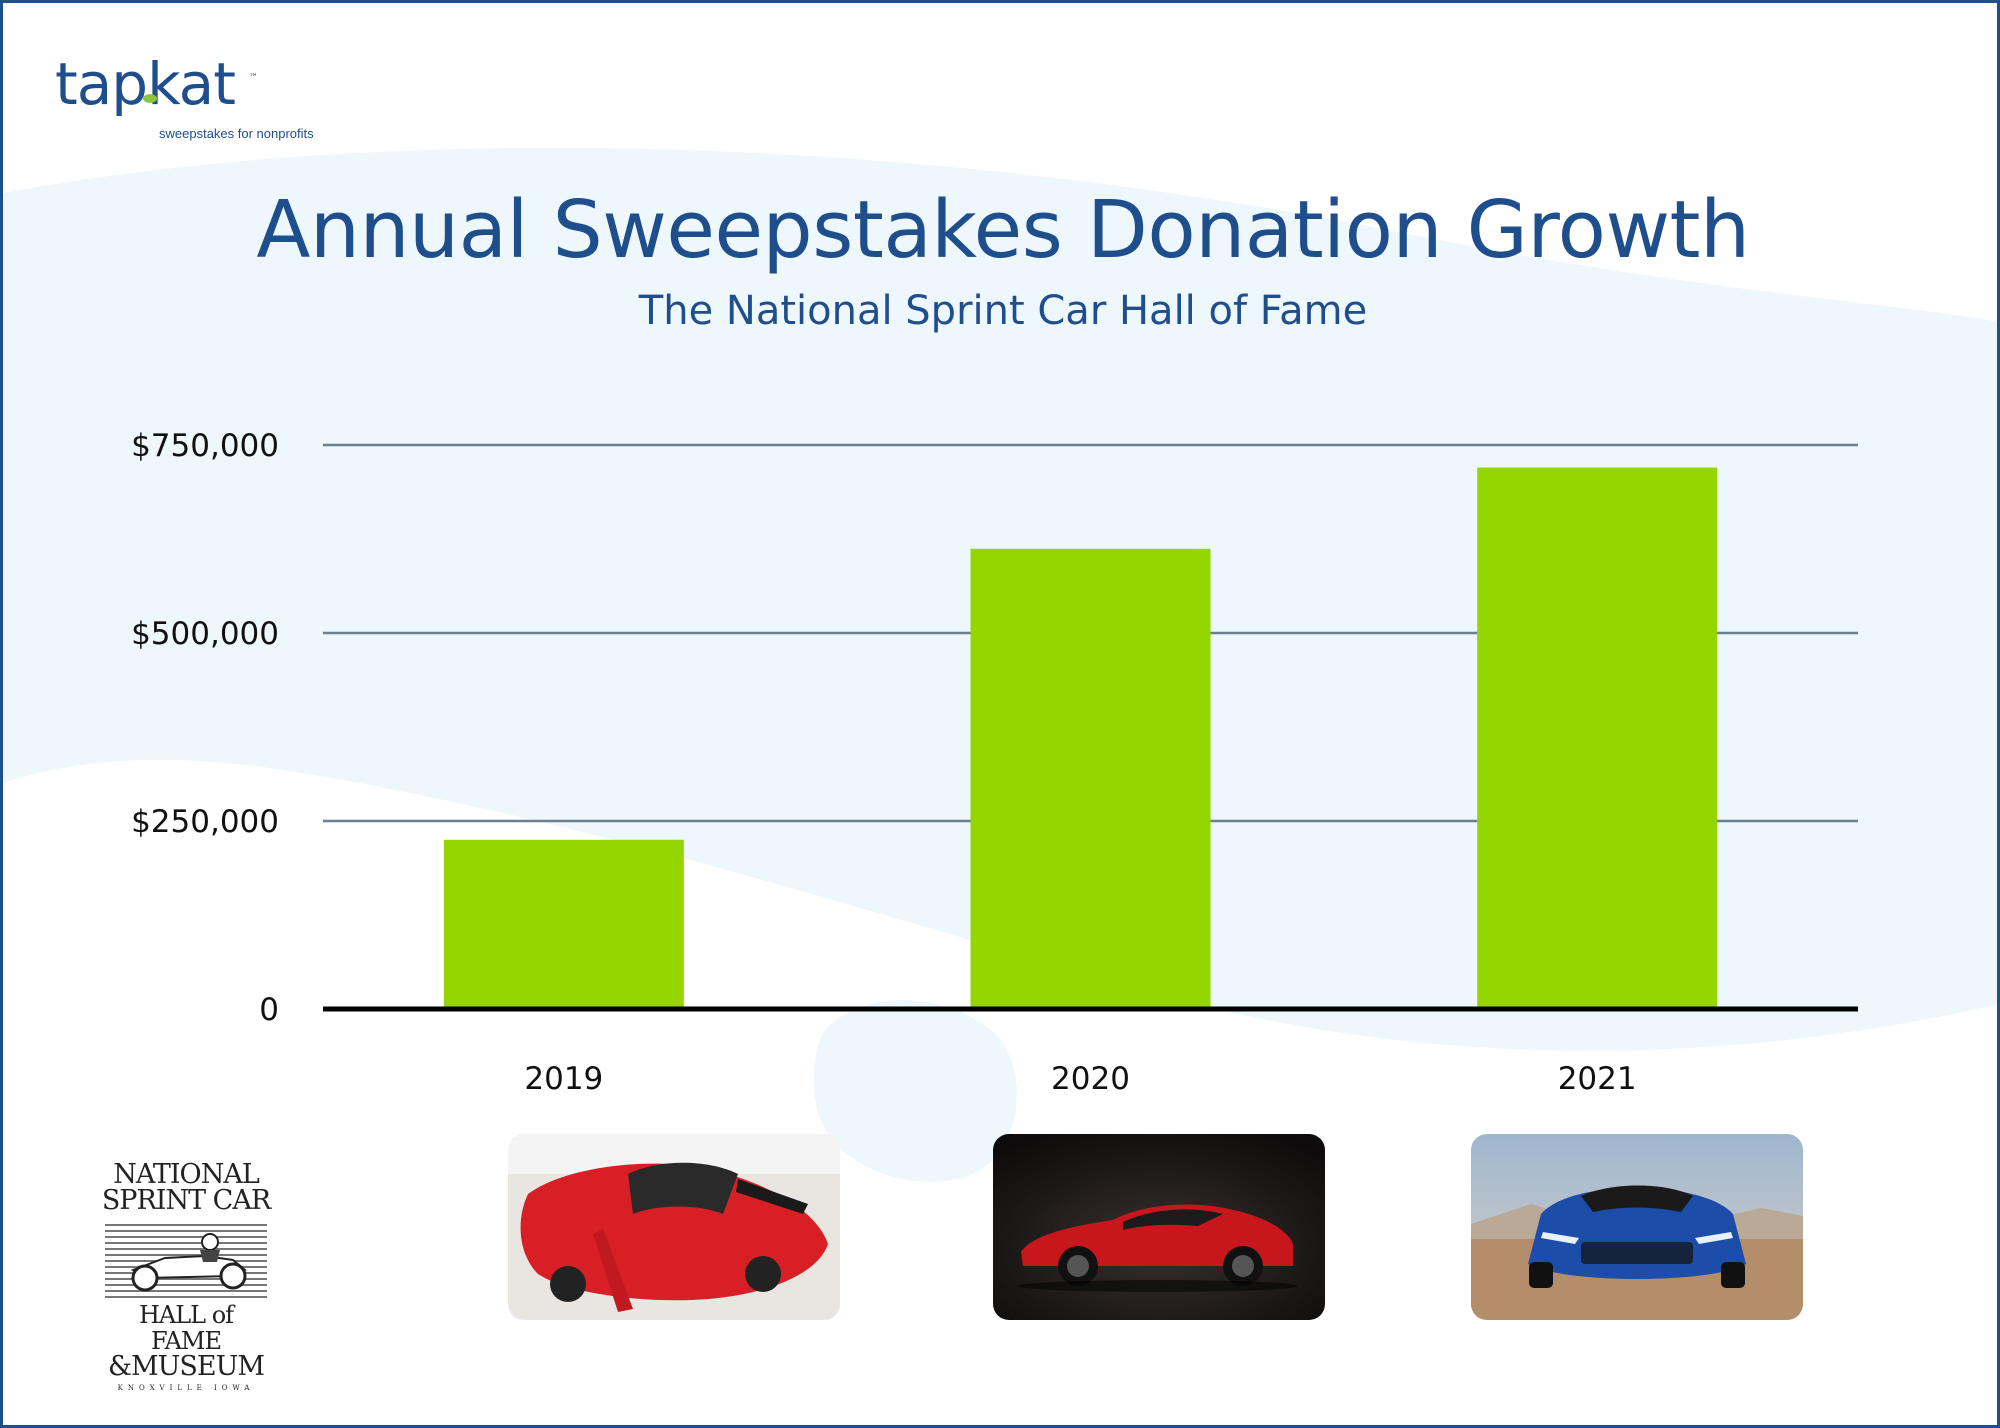 Image resolution: width=2000 pixels, height=1428 pixels. What do you see at coordinates (1159, 1227) in the screenshot?
I see `red-sports-car-photo` at bounding box center [1159, 1227].